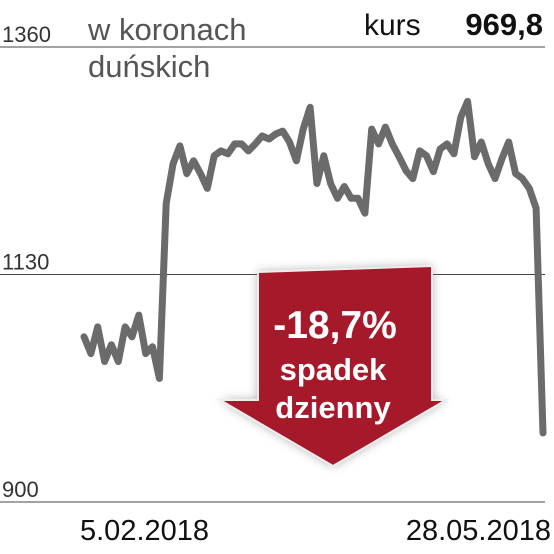 The height and width of the screenshot is (554, 554). What do you see at coordinates (504, 24) in the screenshot?
I see `current-value: 969,8` at bounding box center [504, 24].